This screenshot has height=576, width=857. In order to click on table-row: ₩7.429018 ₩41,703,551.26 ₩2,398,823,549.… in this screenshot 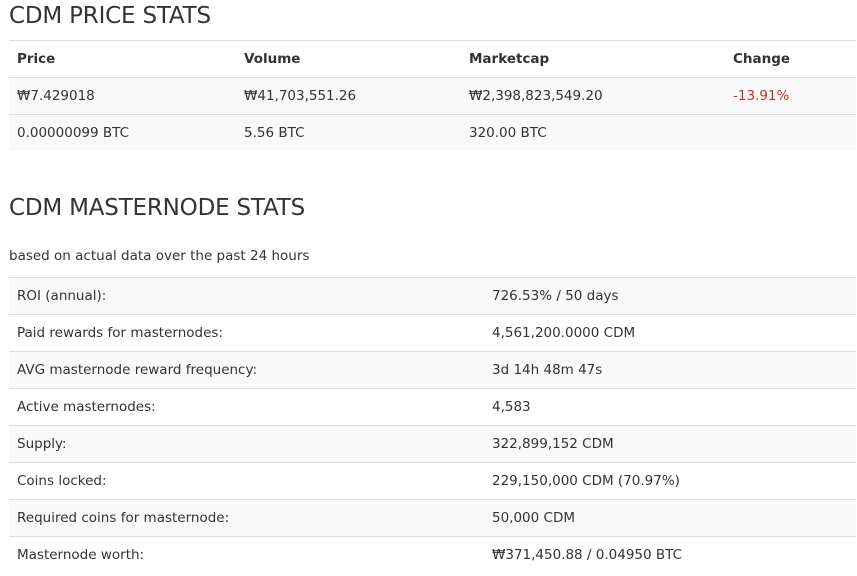, I will do `click(432, 96)`.